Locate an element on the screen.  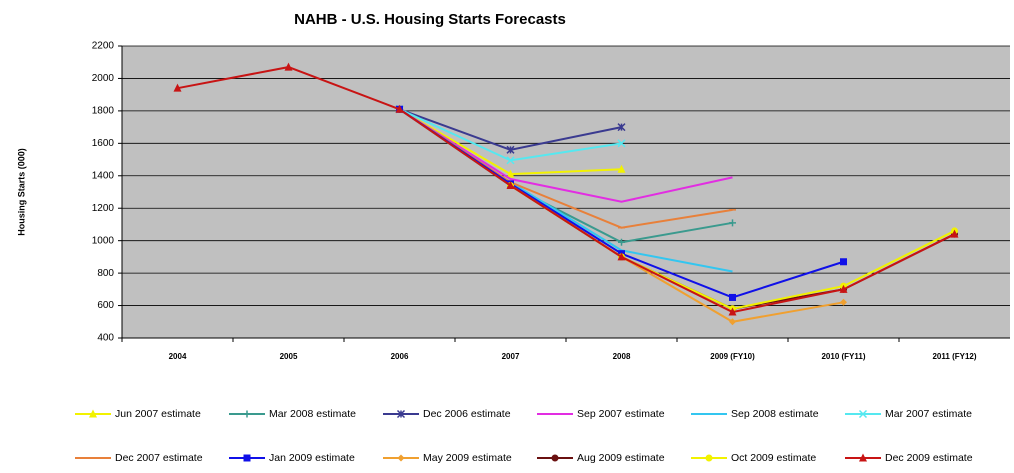
x-tick-label: 2006 is located at coordinates (400, 356).